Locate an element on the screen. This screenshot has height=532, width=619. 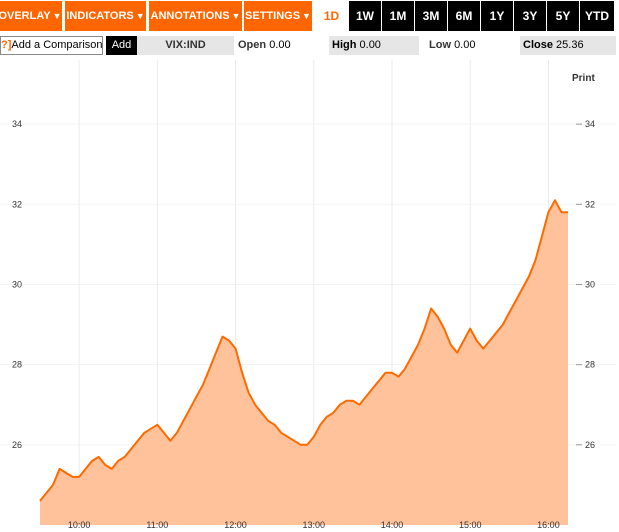
indicators-menu-button: INDICATORS ▼ is located at coordinates (105, 16).